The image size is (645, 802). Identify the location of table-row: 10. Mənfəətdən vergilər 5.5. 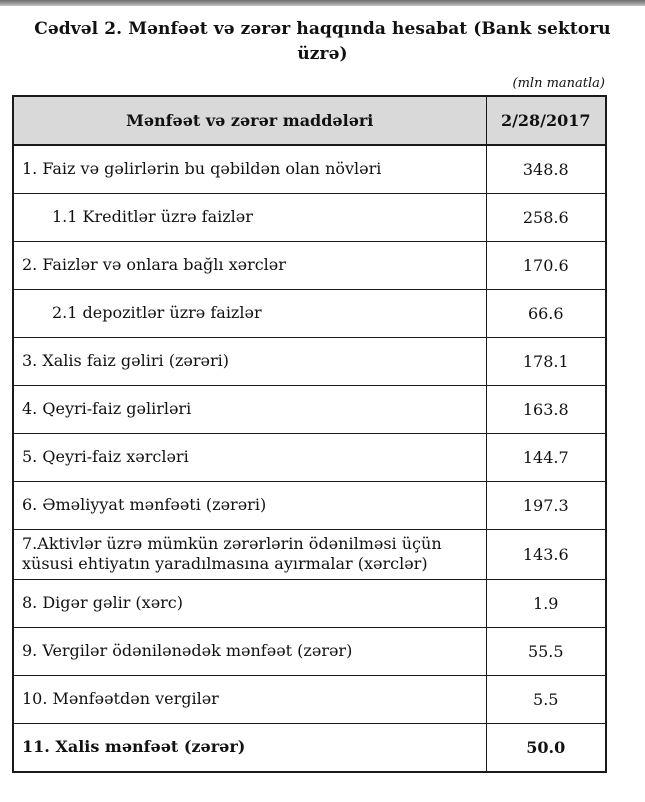
(309, 700).